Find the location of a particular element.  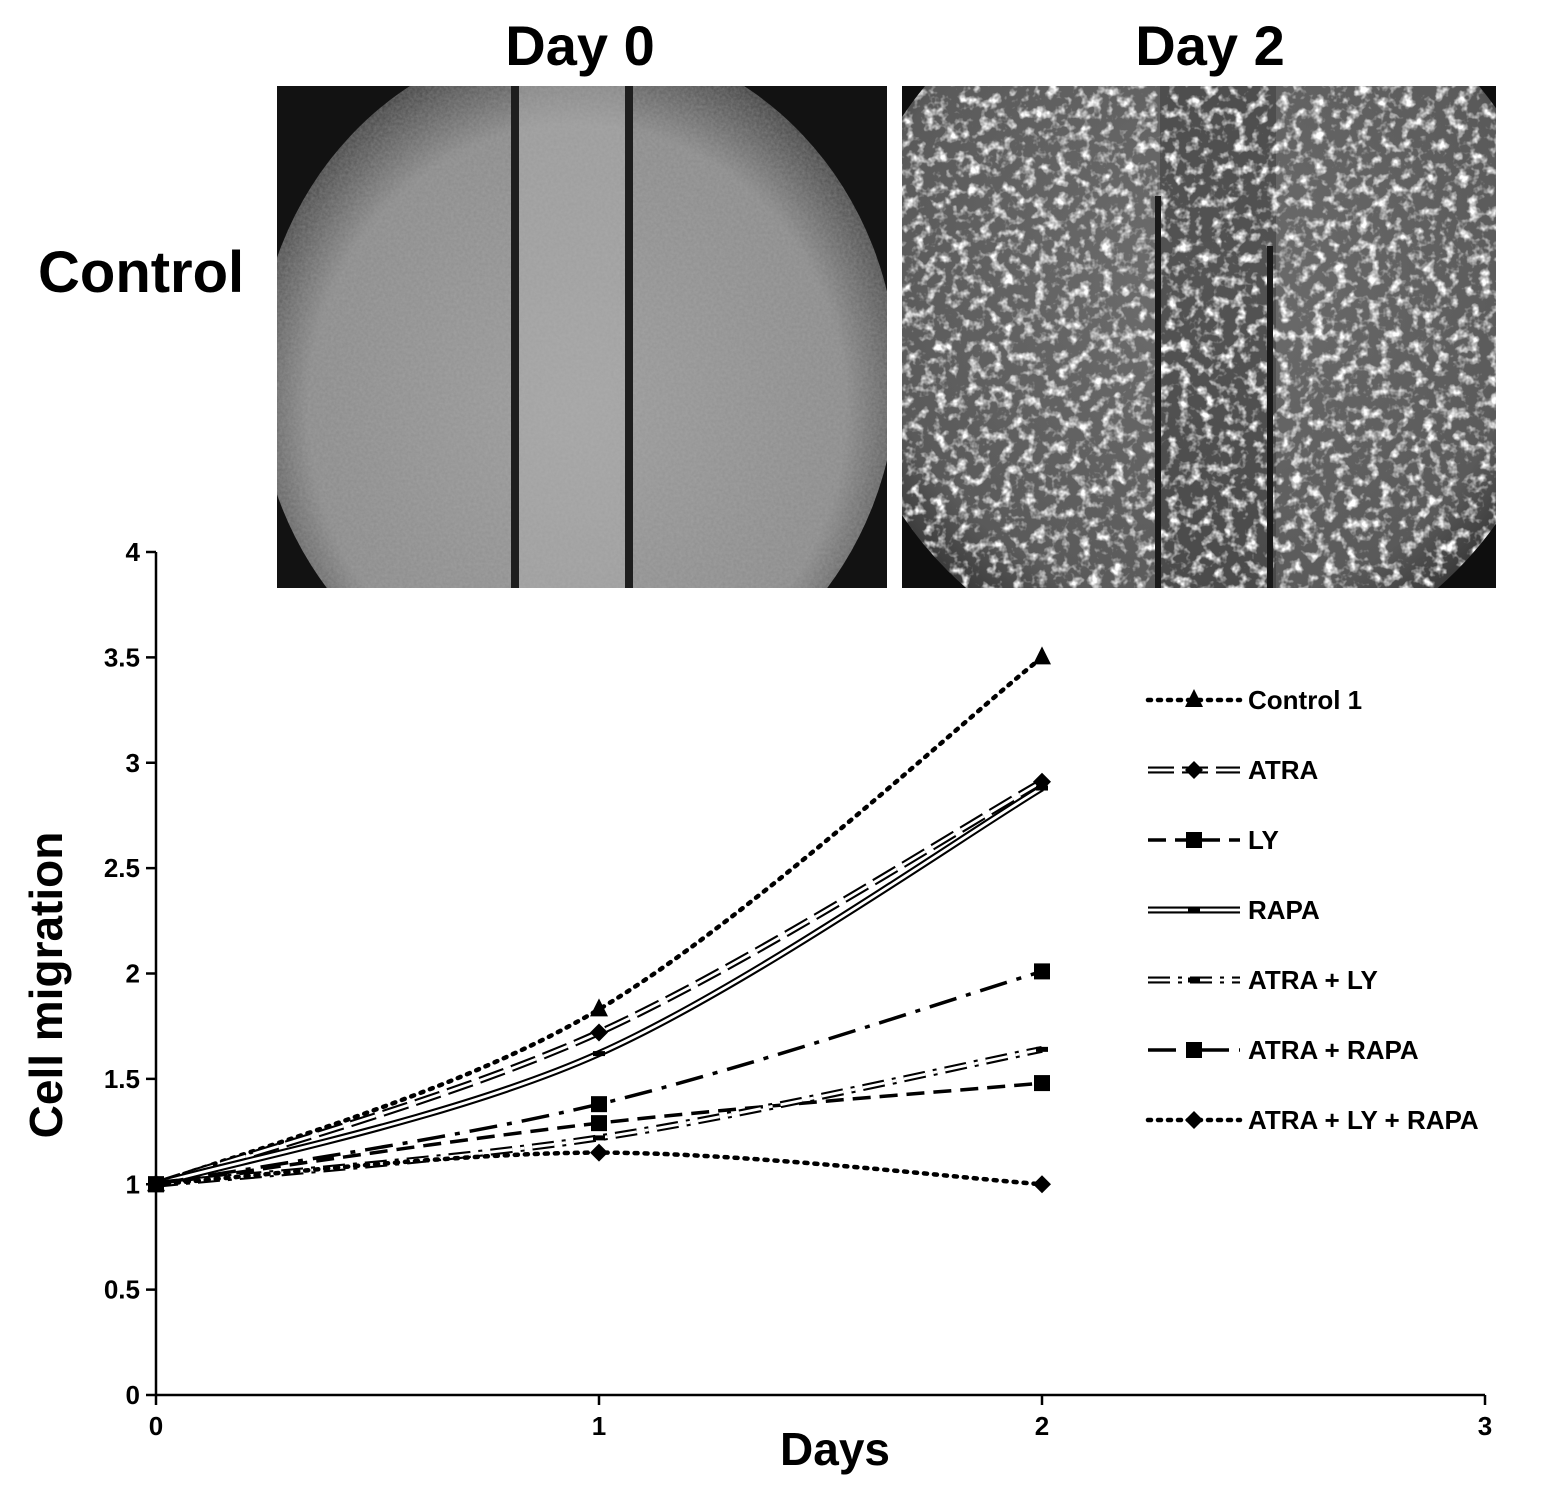

legend-label: Control 1 is located at coordinates (1305, 700).